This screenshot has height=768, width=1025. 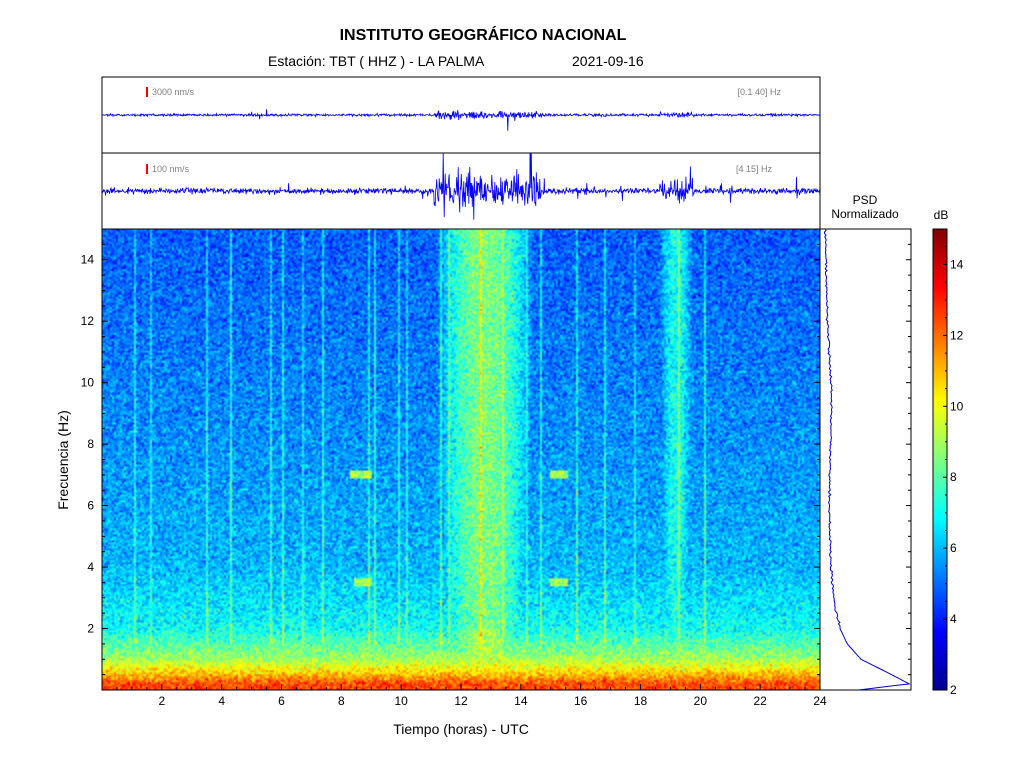 What do you see at coordinates (953, 619) in the screenshot?
I see `colorbar-tick-label: 4` at bounding box center [953, 619].